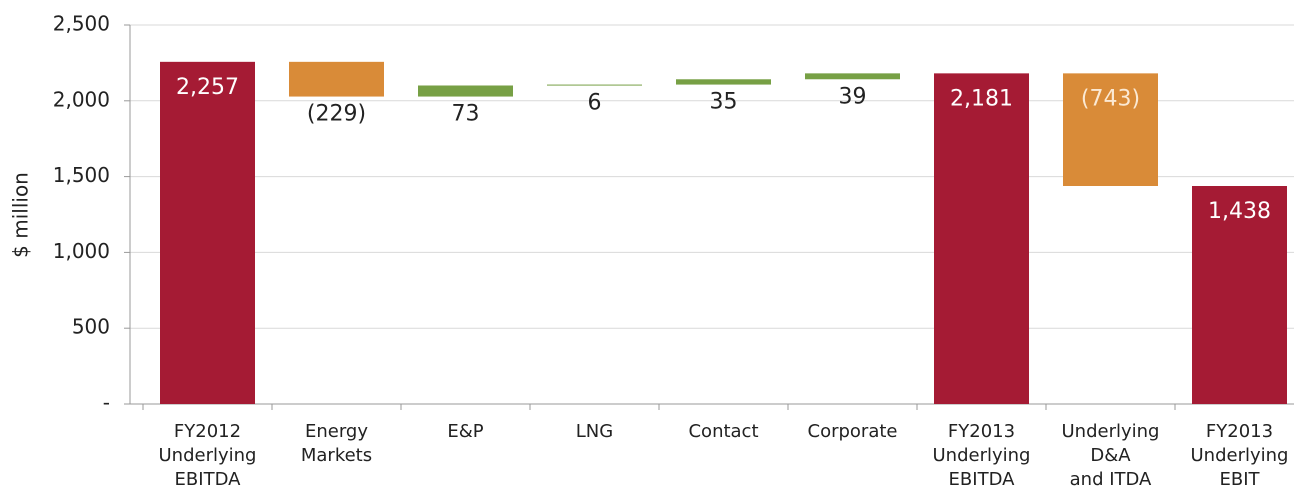  I want to click on y-tick-label: 2,000, so click(81, 99).